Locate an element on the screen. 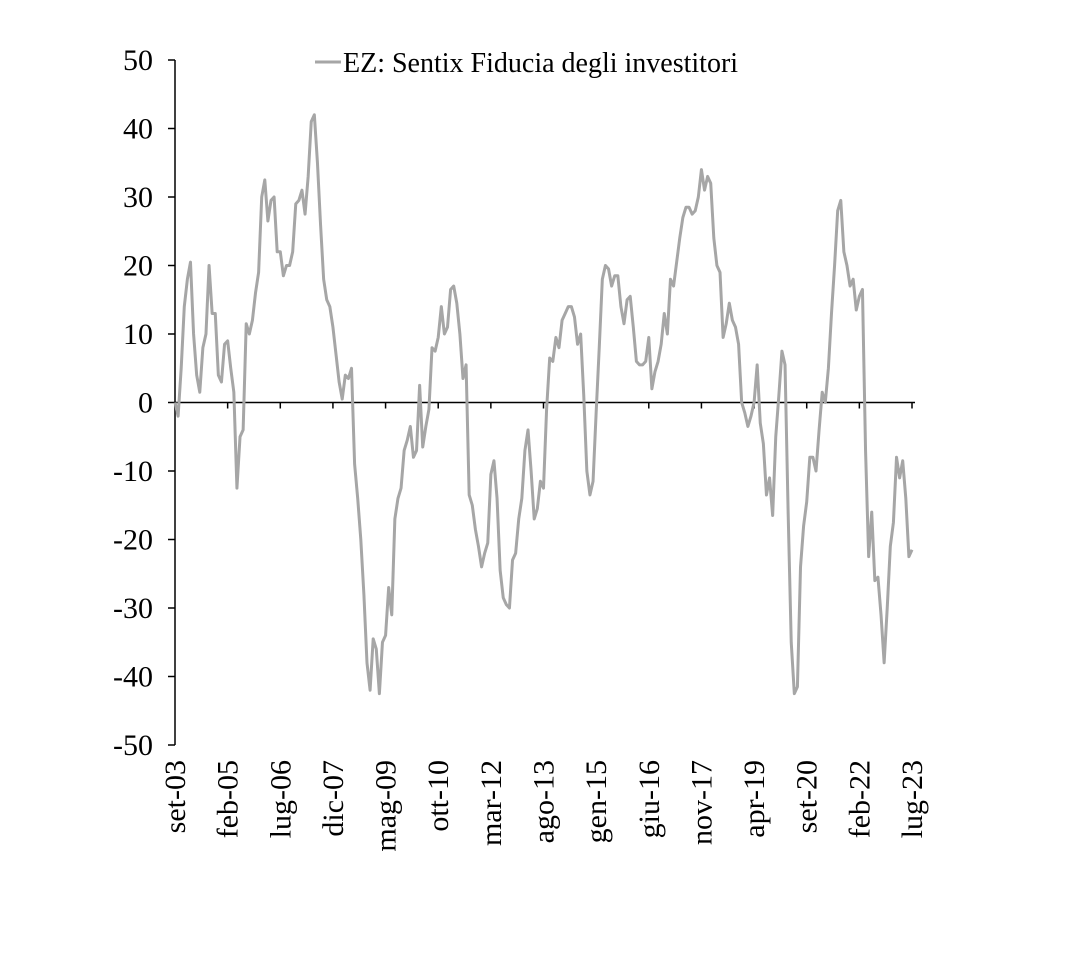  x-tick-label: gen-15 is located at coordinates (596, 801).